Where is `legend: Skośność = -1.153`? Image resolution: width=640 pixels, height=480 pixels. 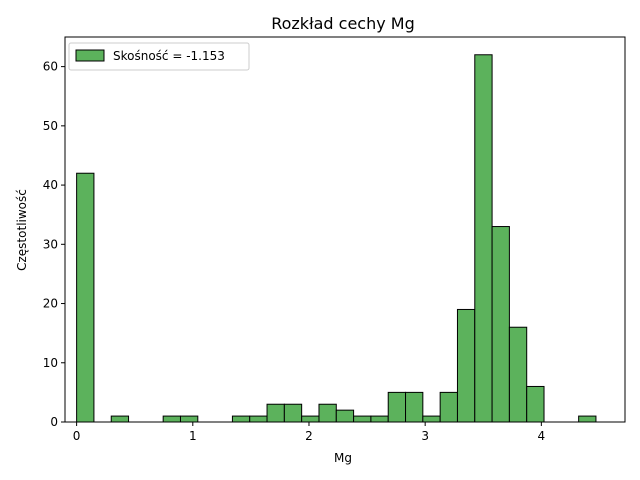
legend: Skośność = -1.153 is located at coordinates (159, 56).